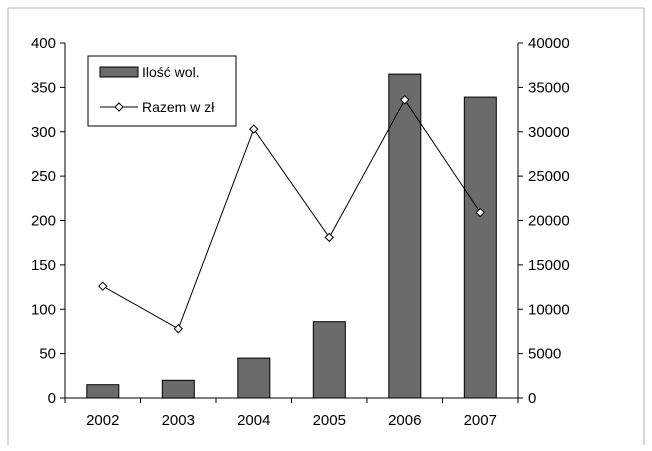 This screenshot has width=652, height=451. What do you see at coordinates (178, 329) in the screenshot?
I see `line-point-2003` at bounding box center [178, 329].